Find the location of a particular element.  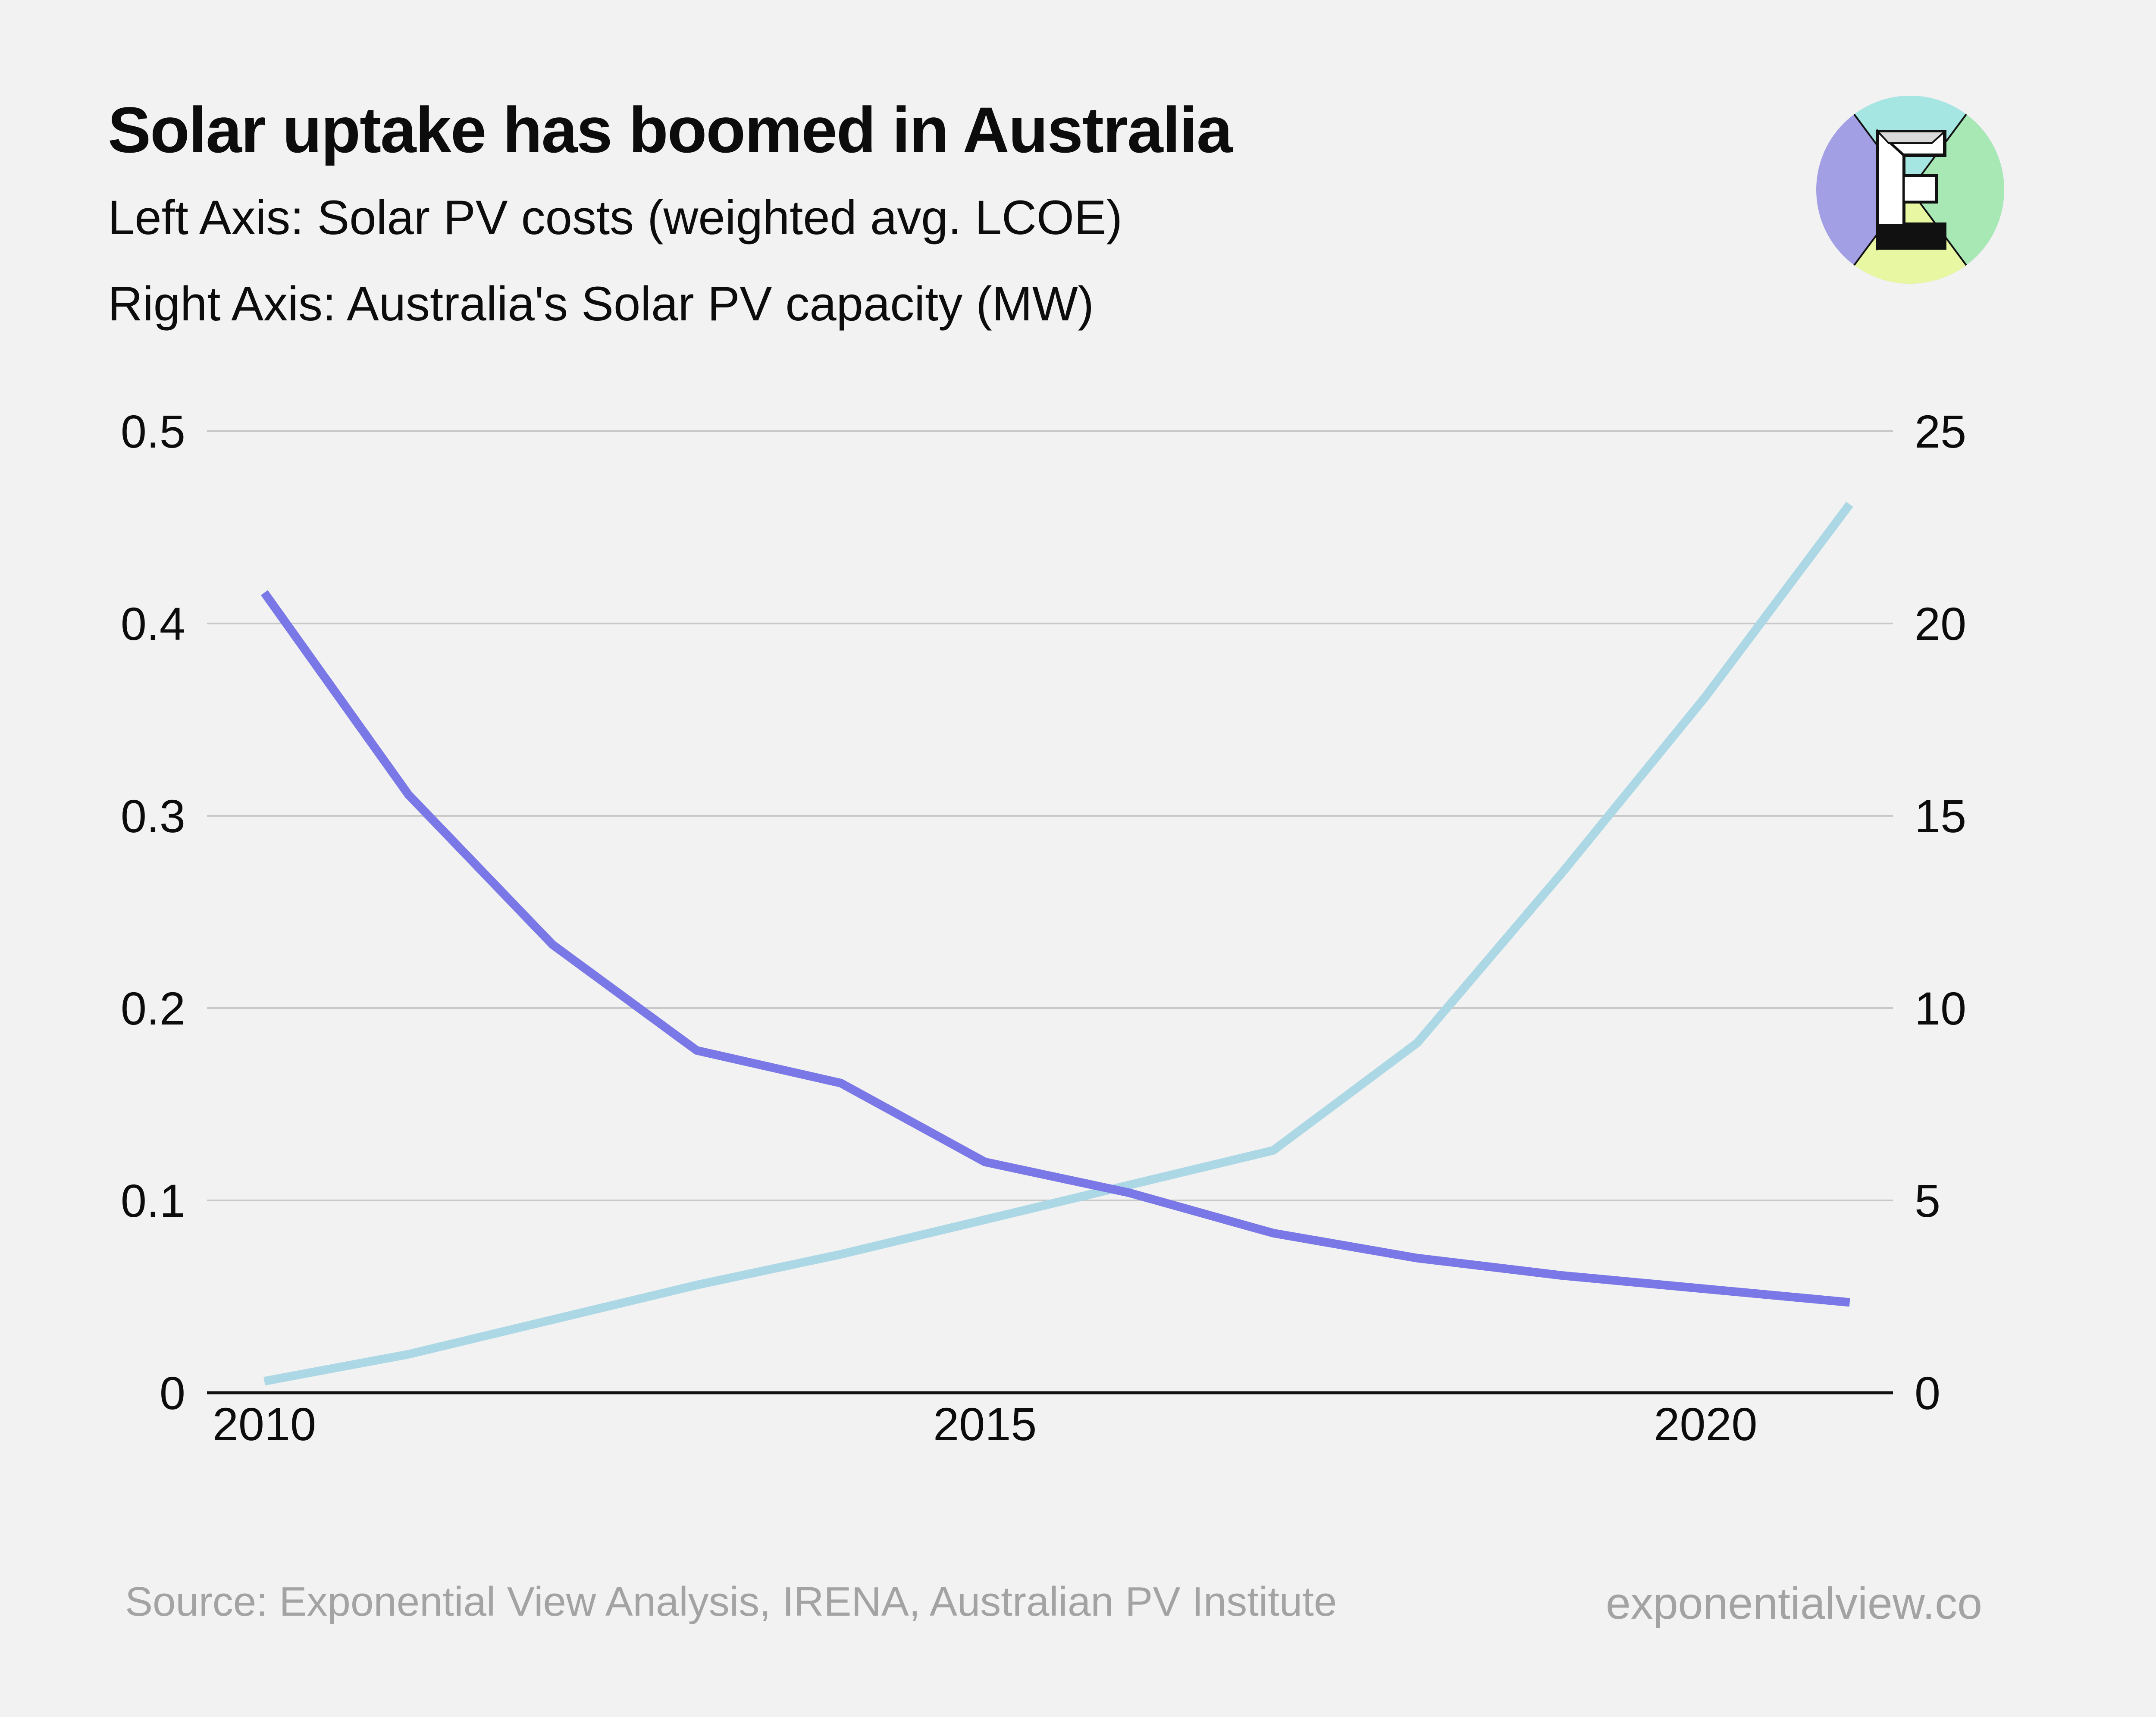

right-axis-tick-label: 25 is located at coordinates (1940, 431).